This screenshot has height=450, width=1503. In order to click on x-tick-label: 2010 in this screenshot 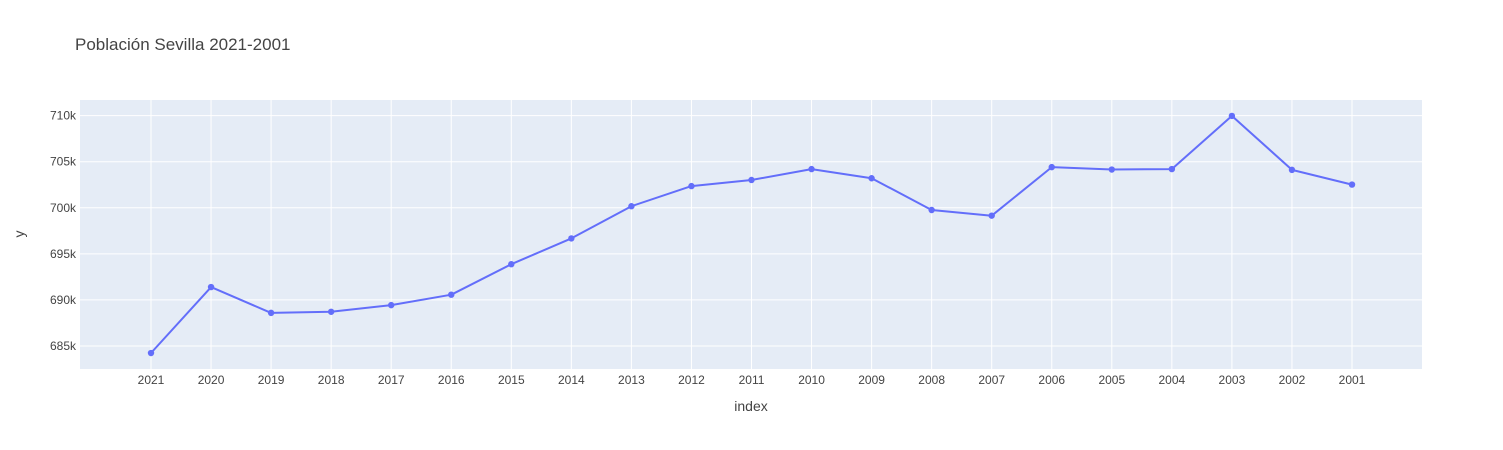, I will do `click(811, 380)`.